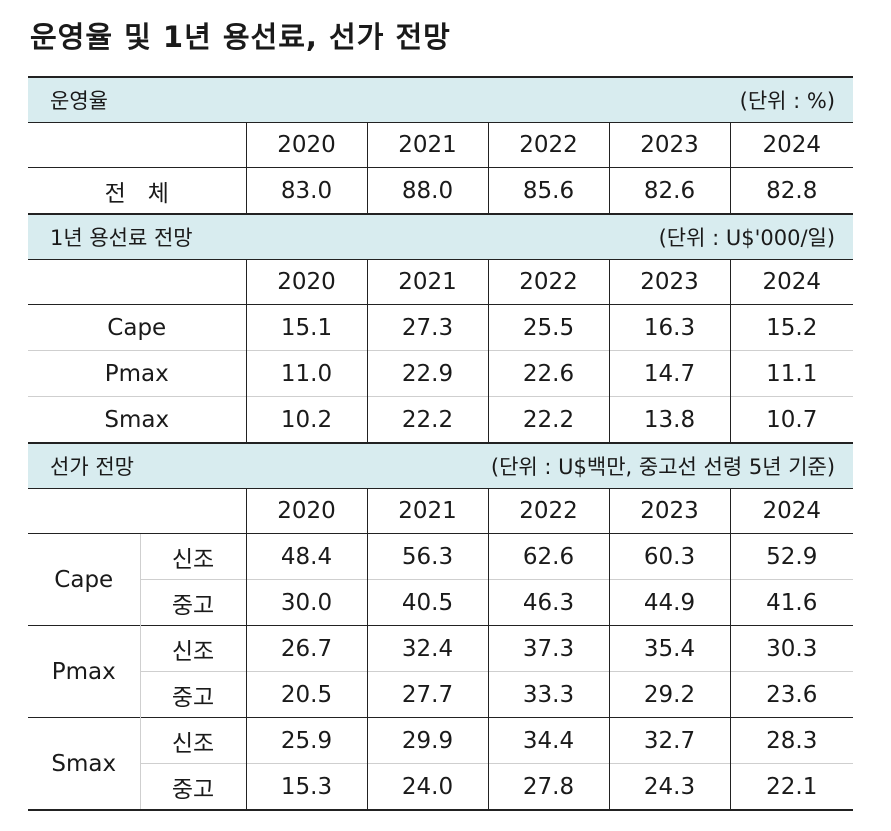 The height and width of the screenshot is (831, 891). I want to click on value-cell: 34.4, so click(549, 740).